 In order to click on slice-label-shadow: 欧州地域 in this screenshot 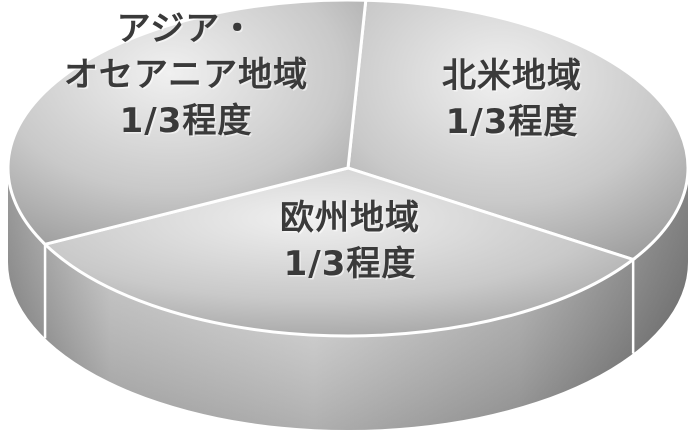, I will do `click(352, 220)`.